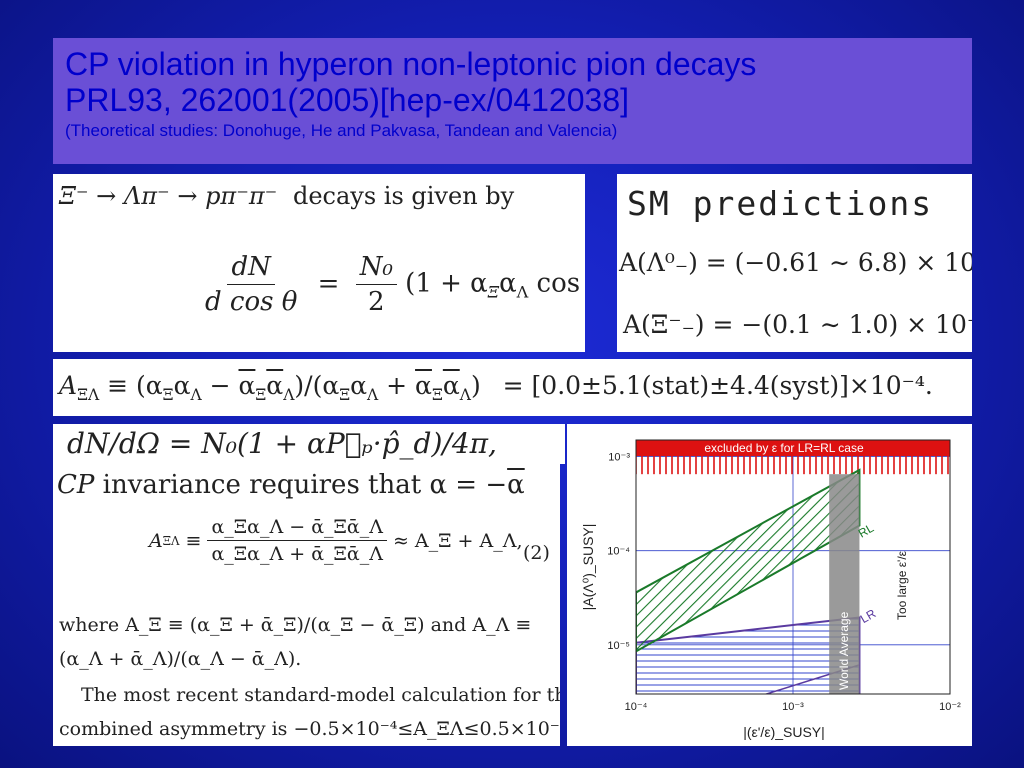  What do you see at coordinates (88, 395) in the screenshot?
I see `asymmetry-subscript: ΞΛ` at bounding box center [88, 395].